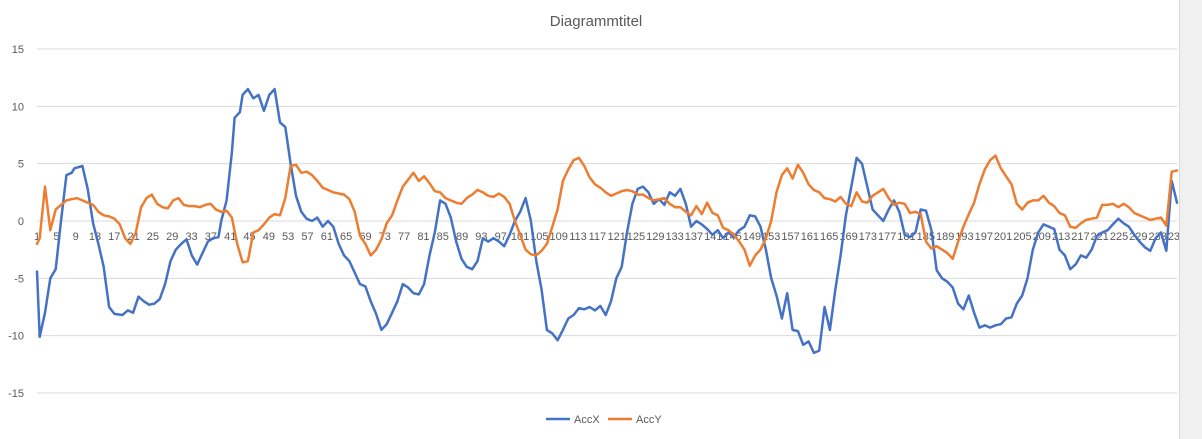 The image size is (1202, 439). What do you see at coordinates (230, 237) in the screenshot?
I see `x-tick-label: 41` at bounding box center [230, 237].